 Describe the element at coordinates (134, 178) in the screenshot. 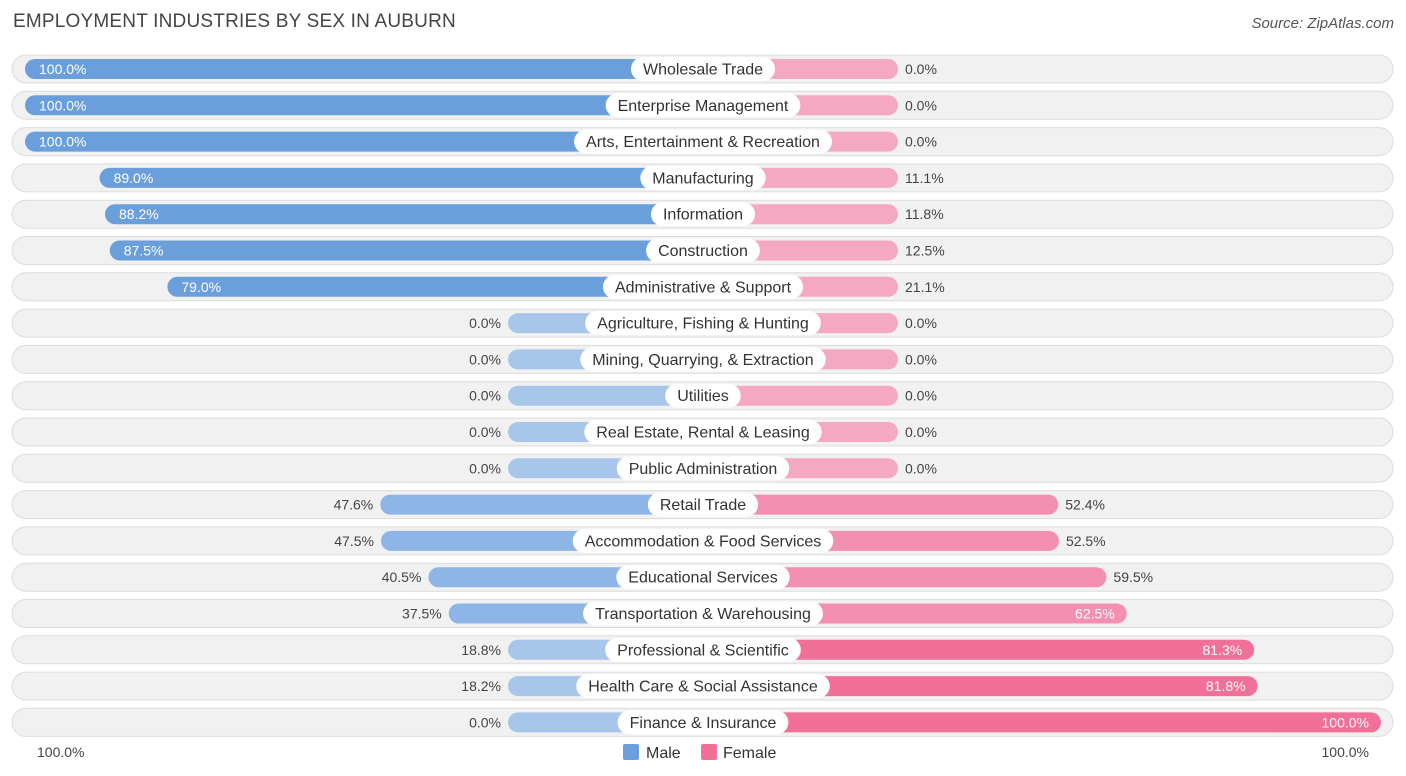

I see `male-value-label: 89.0%` at that location.